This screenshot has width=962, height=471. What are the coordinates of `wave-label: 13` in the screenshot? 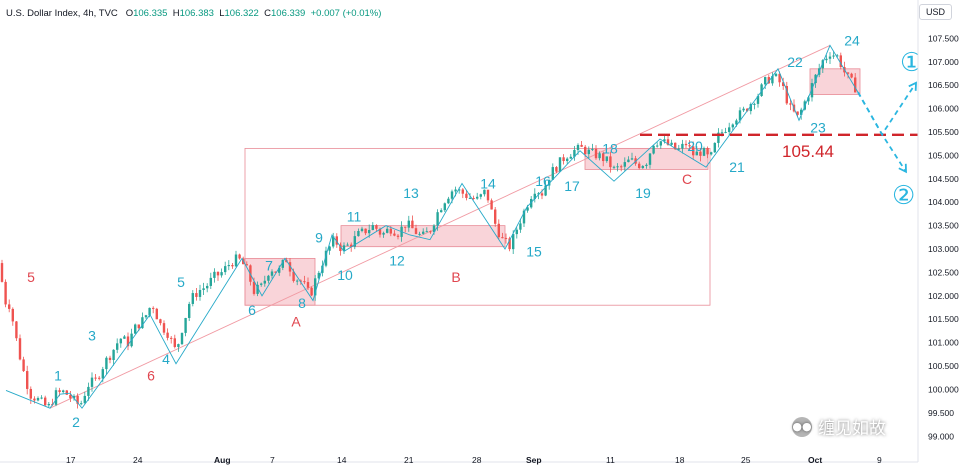 It's located at (411, 193).